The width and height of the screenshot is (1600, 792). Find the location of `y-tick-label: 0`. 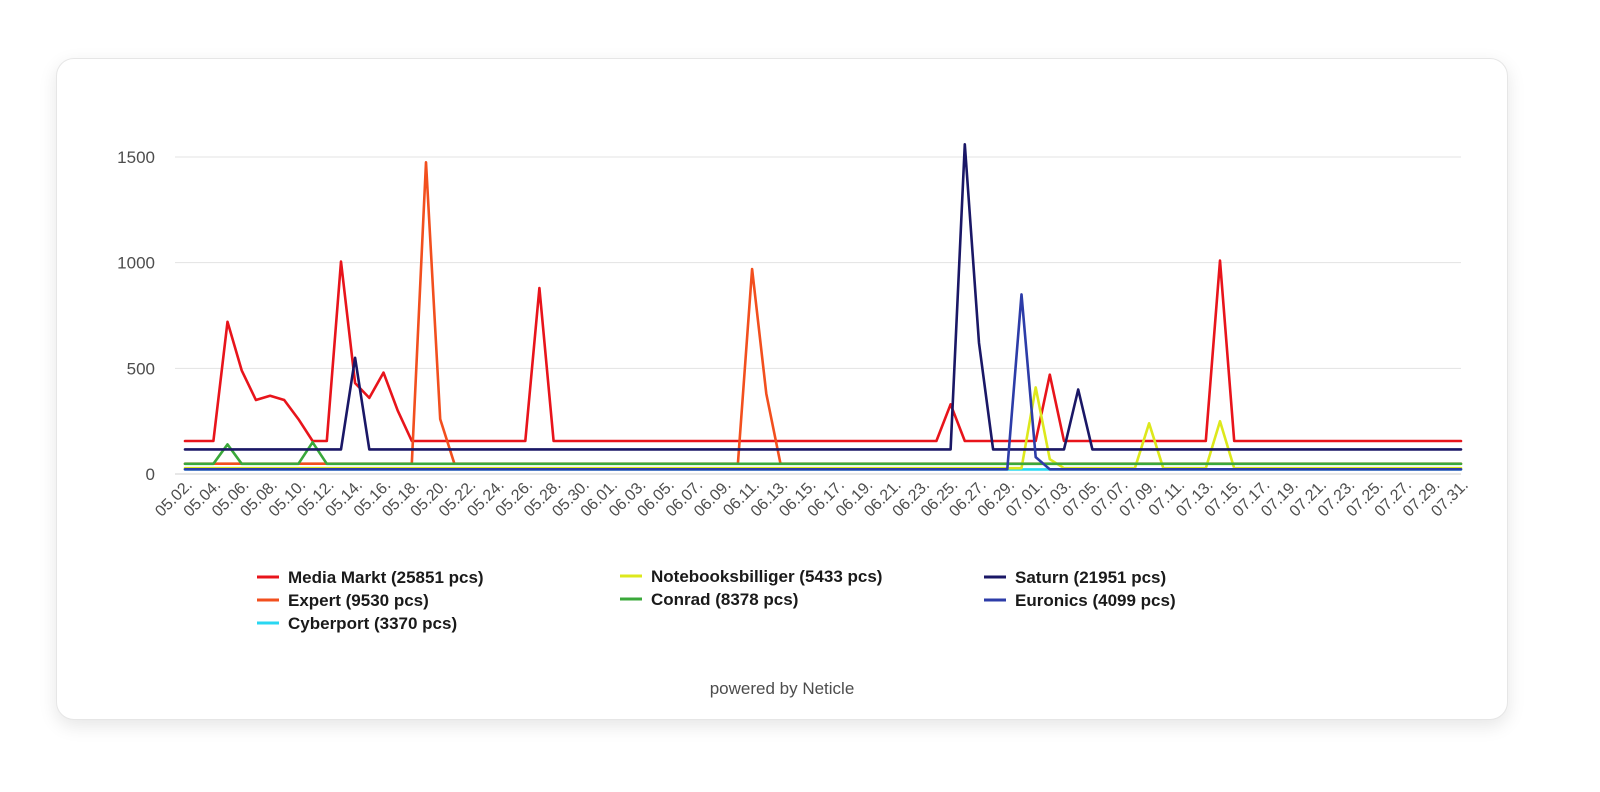

y-tick-label: 0 is located at coordinates (150, 474).